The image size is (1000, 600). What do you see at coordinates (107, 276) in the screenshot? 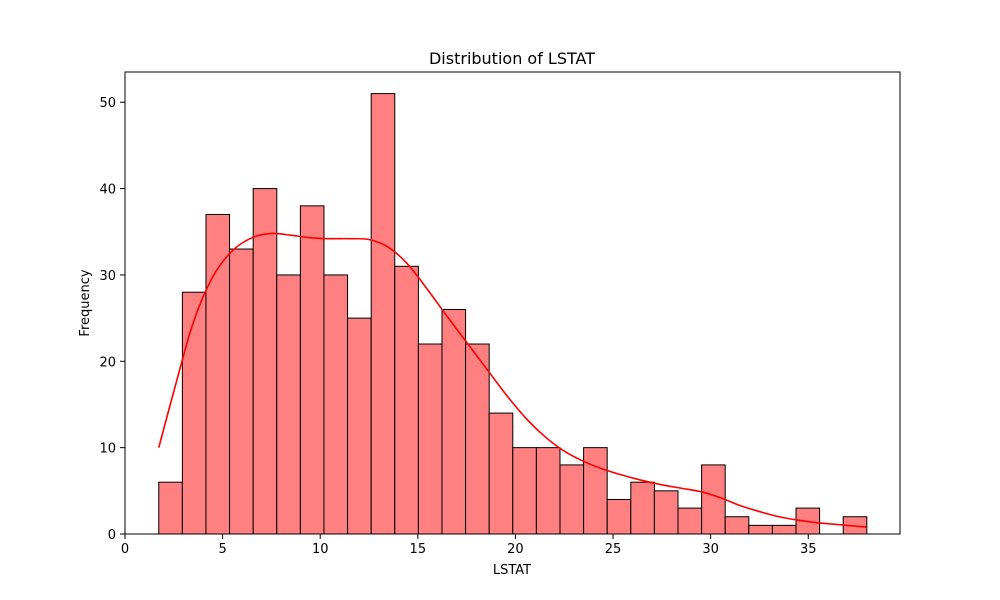
I see `y-tick-label: 30` at bounding box center [107, 276].